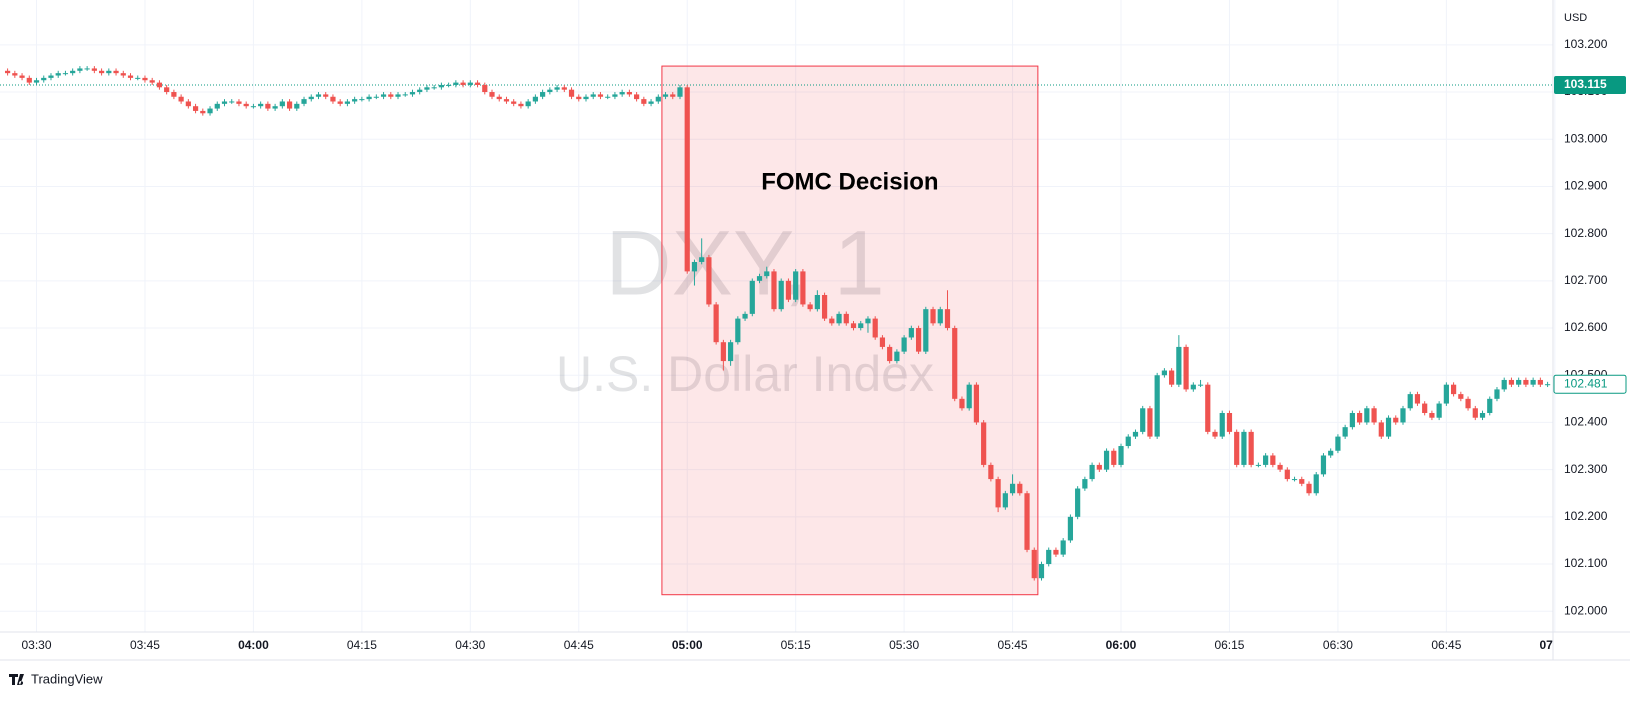  What do you see at coordinates (1586, 233) in the screenshot?
I see `y-tick-label: 102.800` at bounding box center [1586, 233].